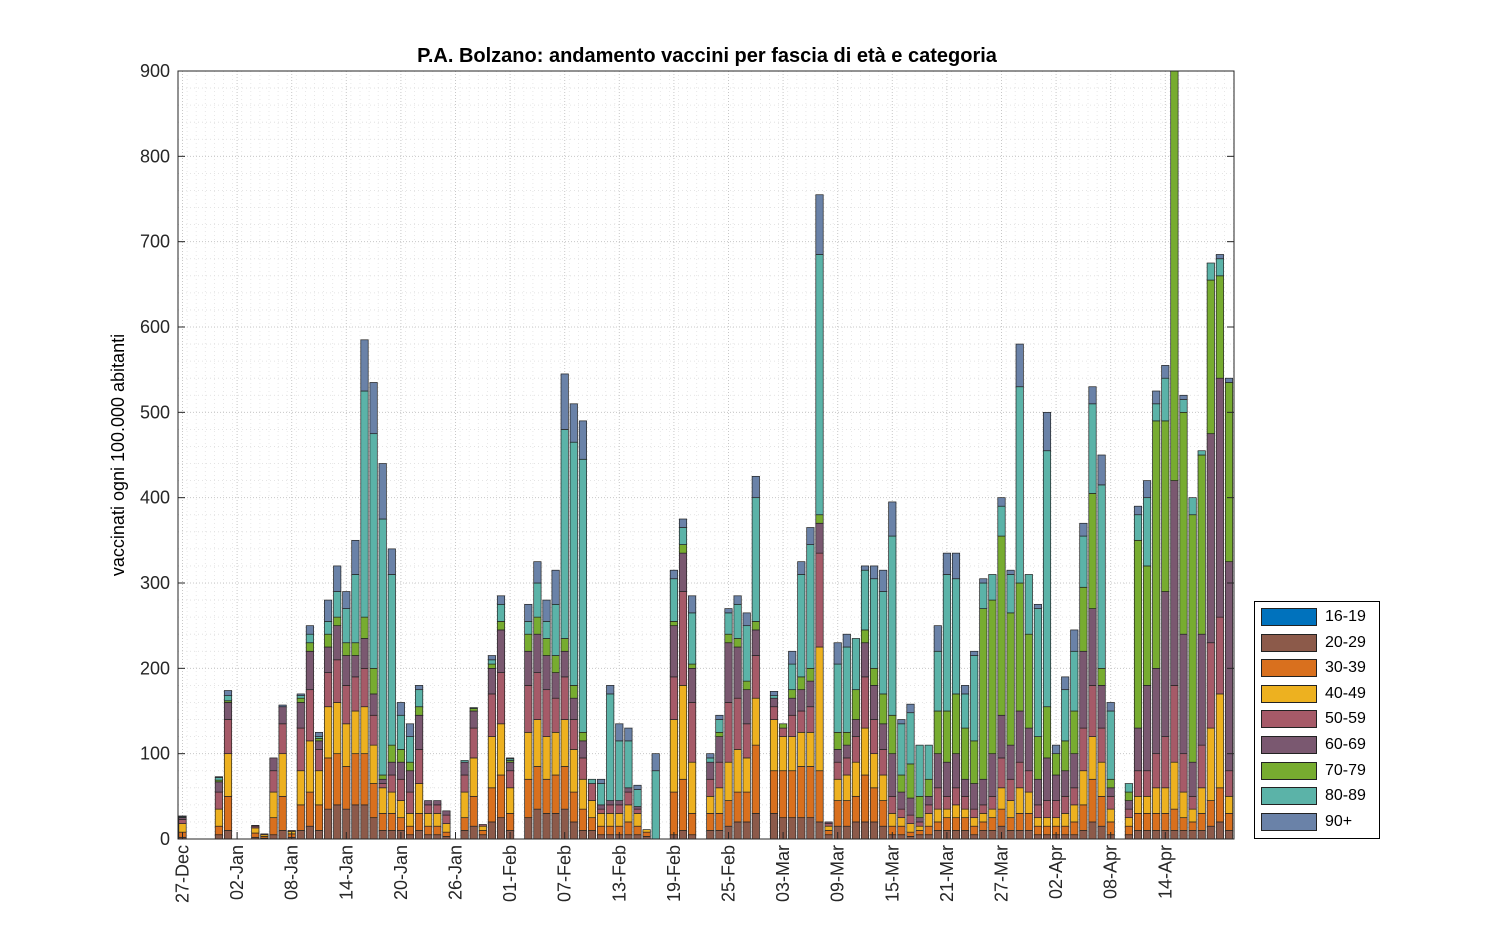  What do you see at coordinates (1345, 745) in the screenshot?
I see `legend-label: 60-69` at bounding box center [1345, 745].